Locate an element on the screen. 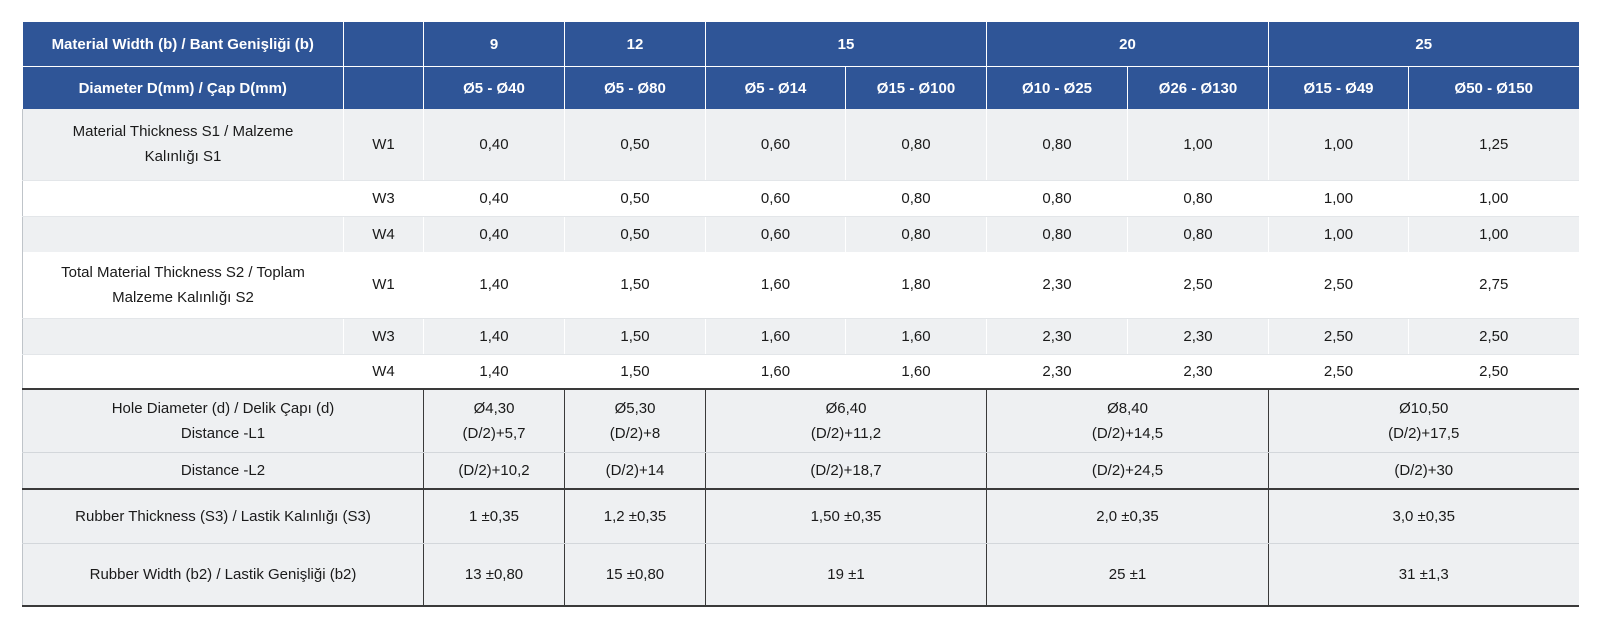  table-cell: 2,75 is located at coordinates (1493, 285).